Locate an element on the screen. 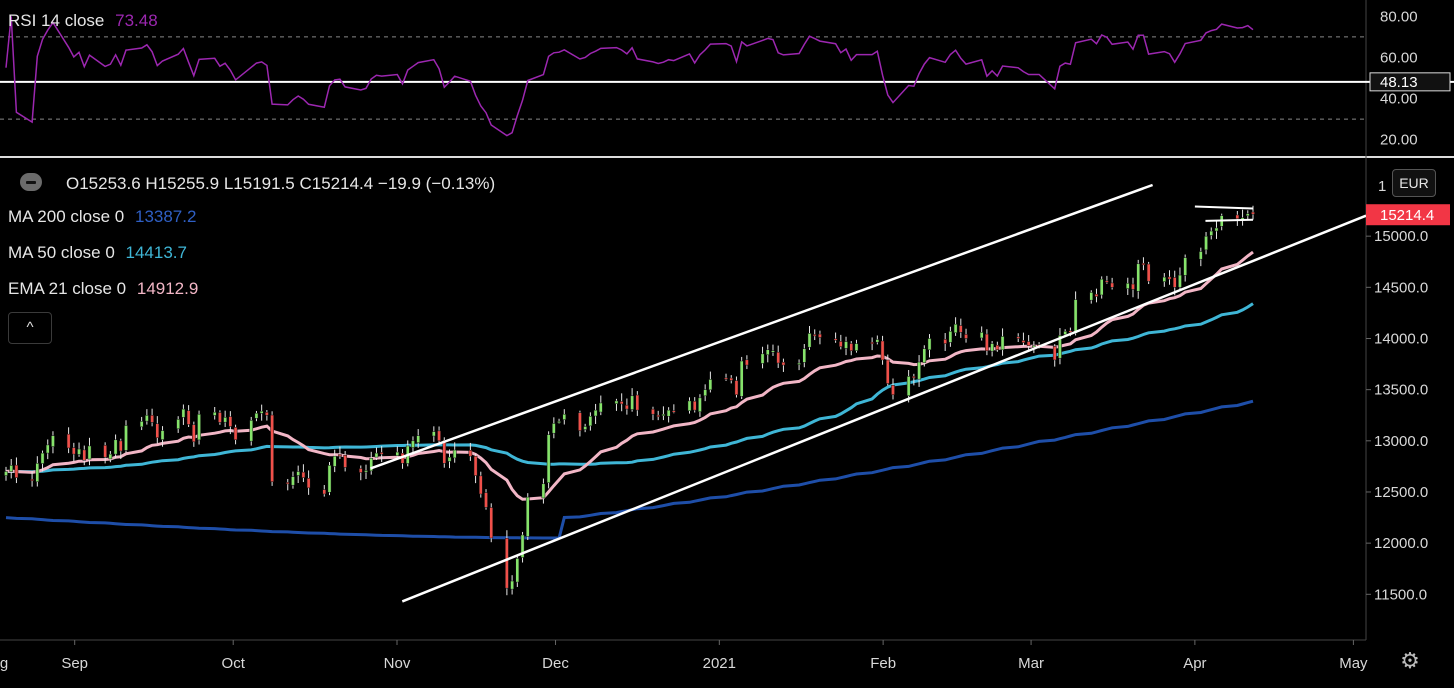 This screenshot has height=688, width=1454. last-price-badge is located at coordinates (1408, 215).